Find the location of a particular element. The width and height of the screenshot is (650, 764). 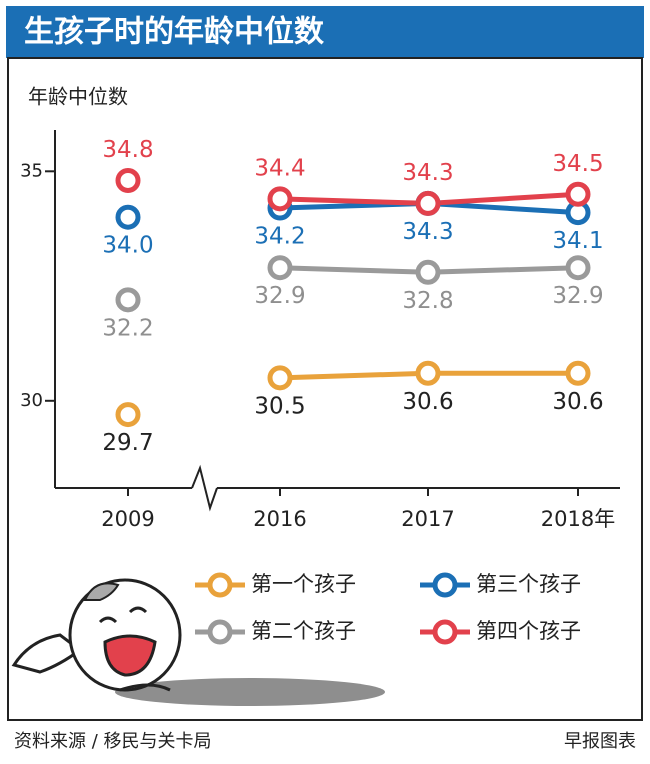

data-label: 34.2 is located at coordinates (279, 237).